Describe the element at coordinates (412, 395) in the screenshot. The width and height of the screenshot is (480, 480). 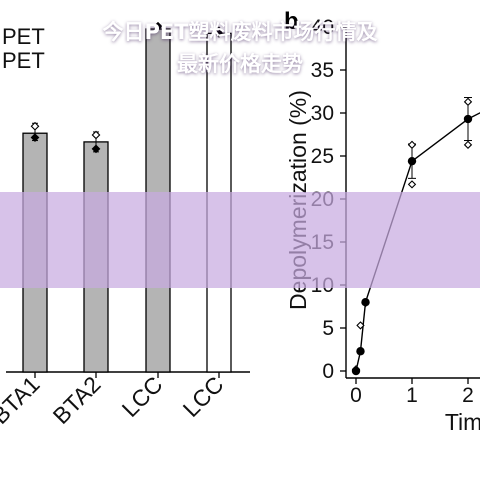
I see `x-tick-label: 1` at that location.